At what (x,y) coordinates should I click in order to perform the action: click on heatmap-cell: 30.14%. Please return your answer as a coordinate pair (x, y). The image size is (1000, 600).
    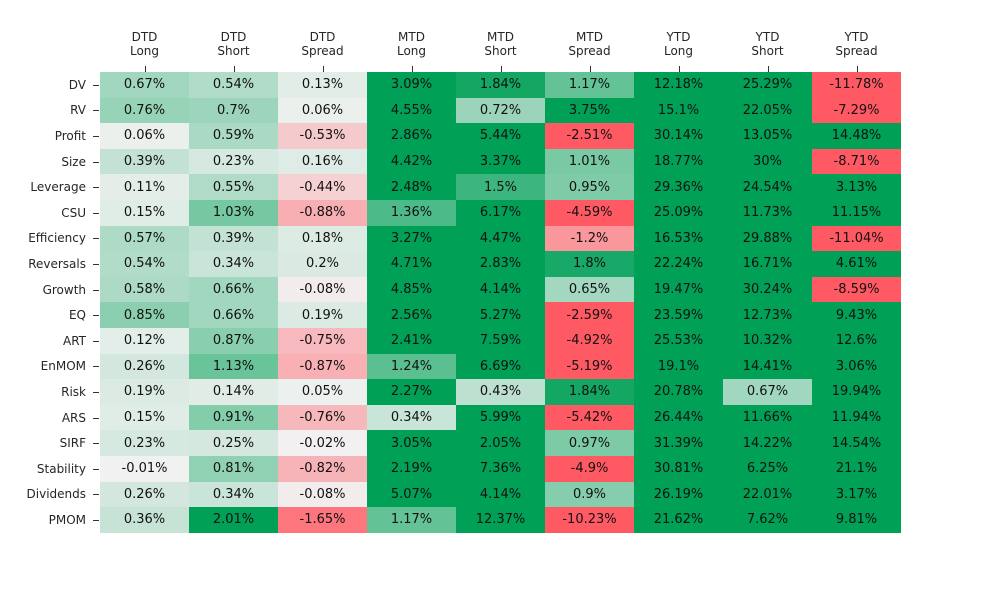
    Looking at the image, I should click on (678, 136).